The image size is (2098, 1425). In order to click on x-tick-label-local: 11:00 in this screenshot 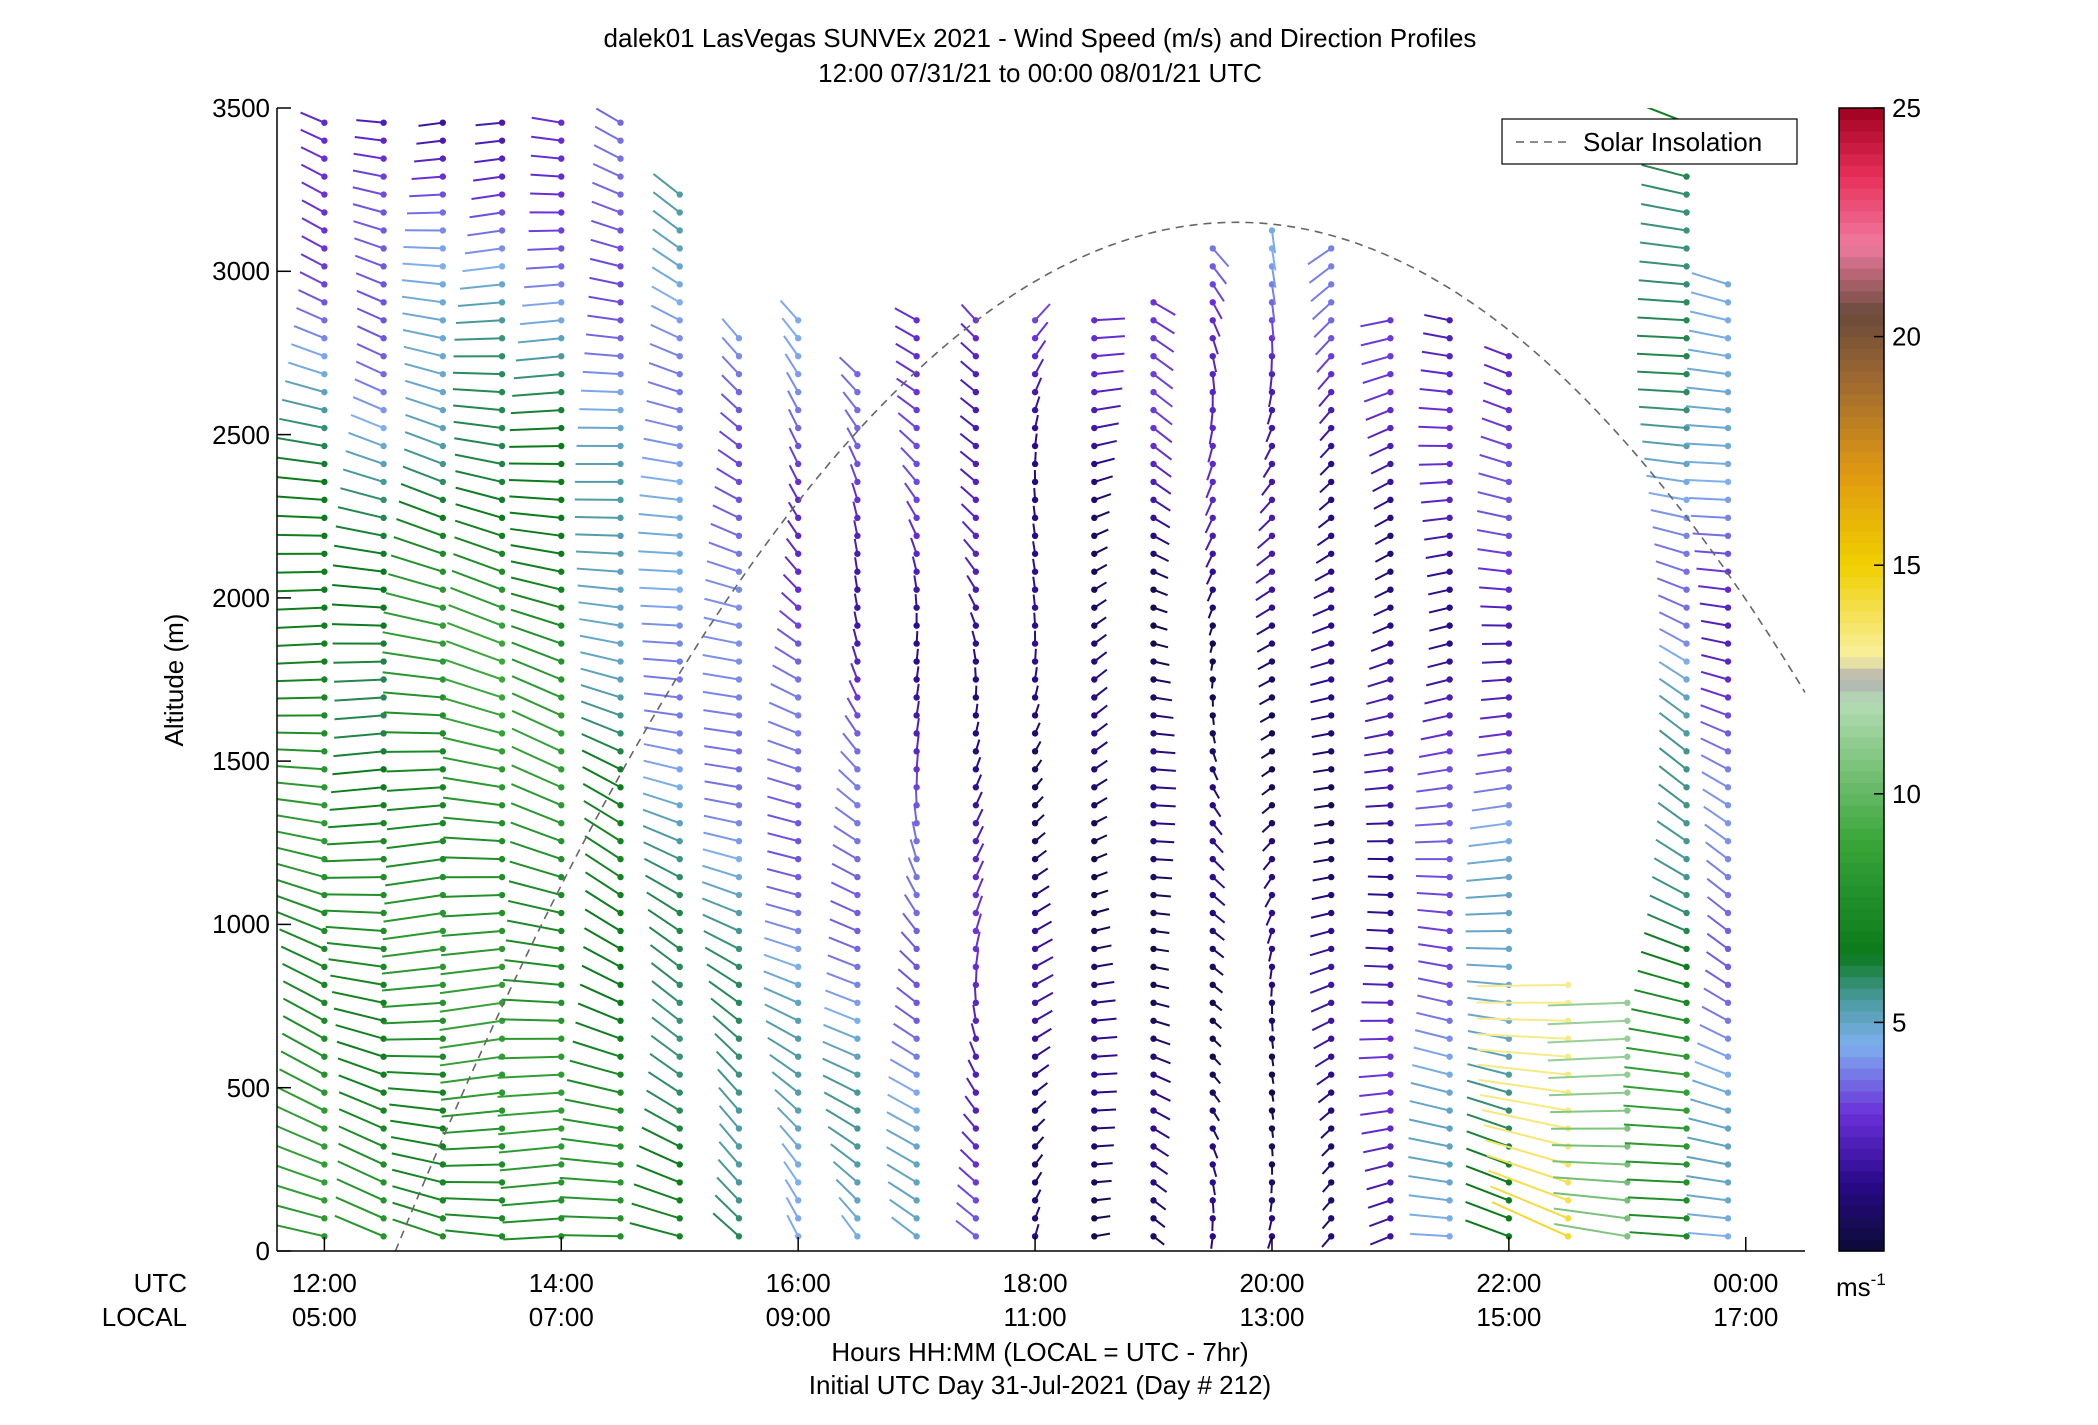, I will do `click(1035, 1317)`.